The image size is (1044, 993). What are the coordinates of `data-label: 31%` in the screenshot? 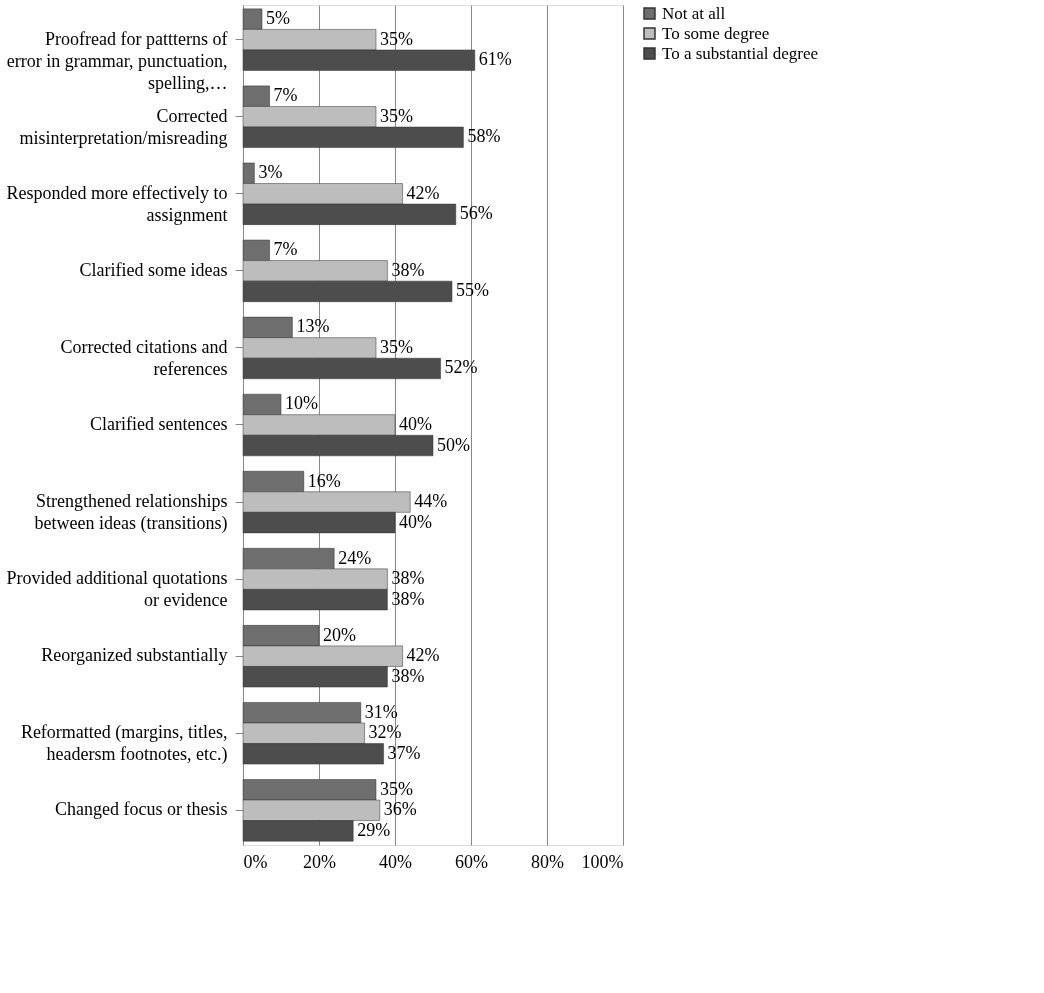 It's located at (381, 711).